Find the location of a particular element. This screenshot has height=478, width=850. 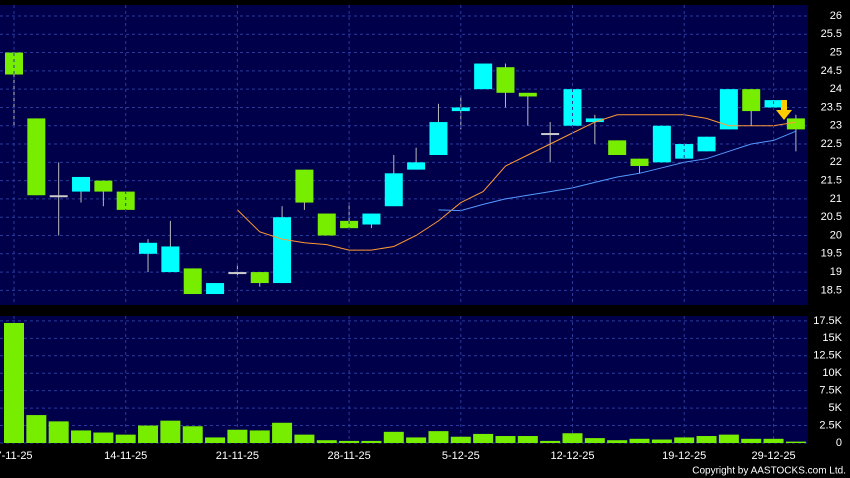

x-tick-label: 29-12-25 is located at coordinates (774, 456).